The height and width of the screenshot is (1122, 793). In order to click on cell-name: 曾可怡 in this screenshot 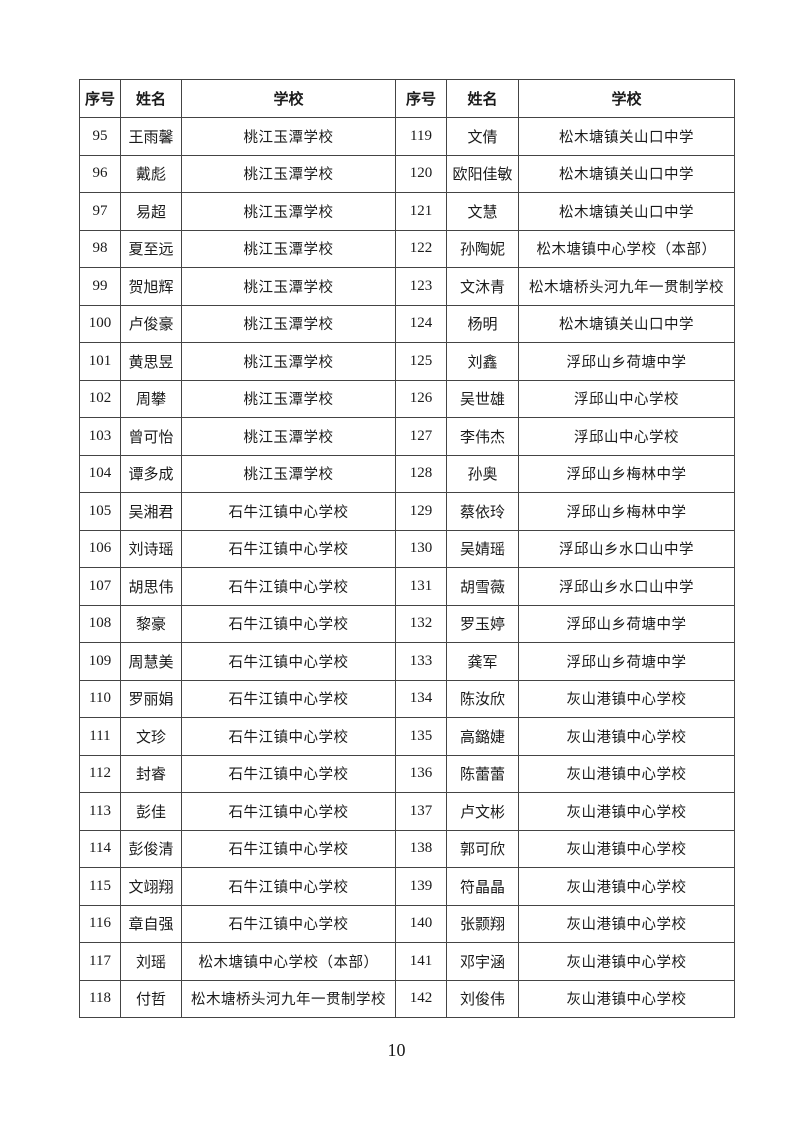, I will do `click(151, 436)`.